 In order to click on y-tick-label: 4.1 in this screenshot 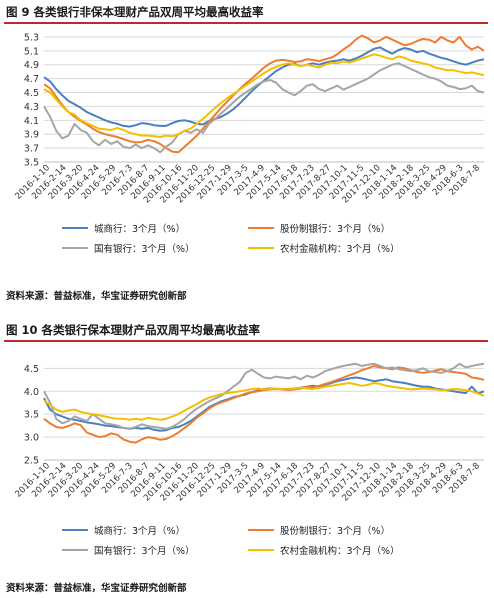, I will do `click(31, 121)`.